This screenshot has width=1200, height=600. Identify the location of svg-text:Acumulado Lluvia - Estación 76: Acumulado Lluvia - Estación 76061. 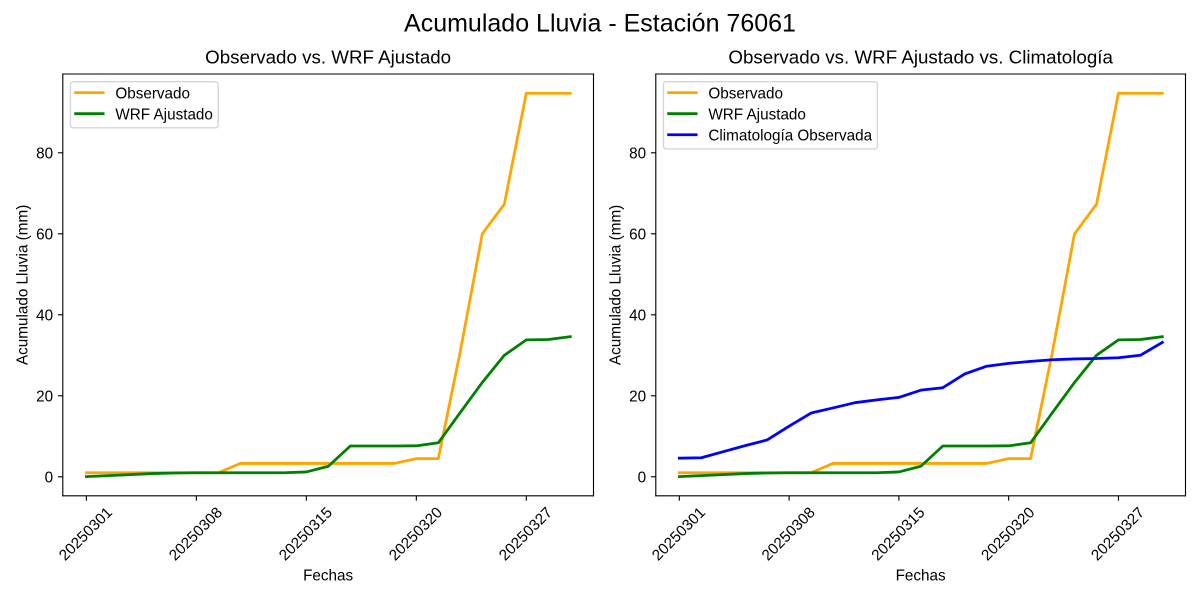
(600, 23).